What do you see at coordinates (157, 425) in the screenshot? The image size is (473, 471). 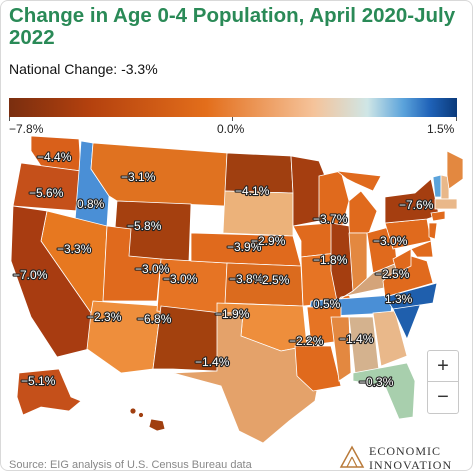 I see `state-hi` at bounding box center [157, 425].